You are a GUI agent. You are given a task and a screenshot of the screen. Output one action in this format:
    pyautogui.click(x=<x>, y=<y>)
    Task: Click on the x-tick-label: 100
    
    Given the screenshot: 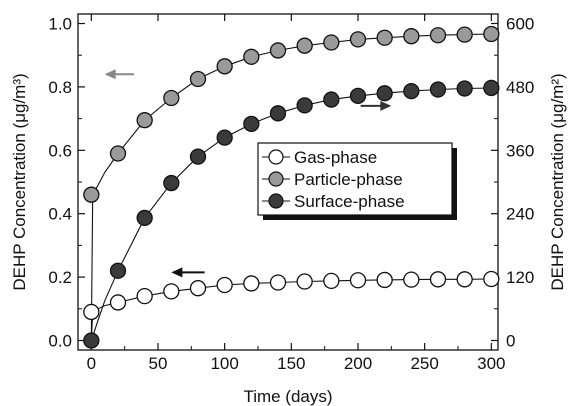 What is the action you would take?
    pyautogui.click(x=224, y=363)
    